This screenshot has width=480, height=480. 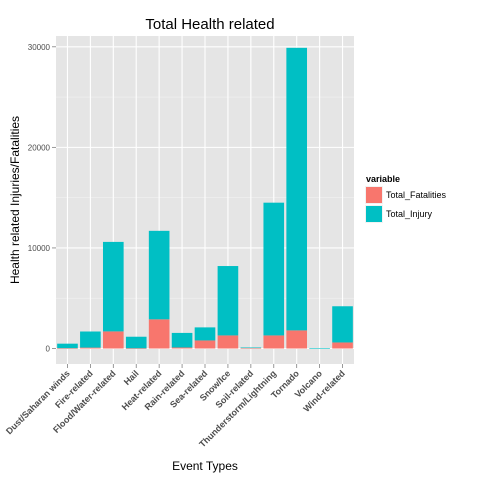 What do you see at coordinates (131, 377) in the screenshot?
I see `x-tick-label: Hail` at bounding box center [131, 377].